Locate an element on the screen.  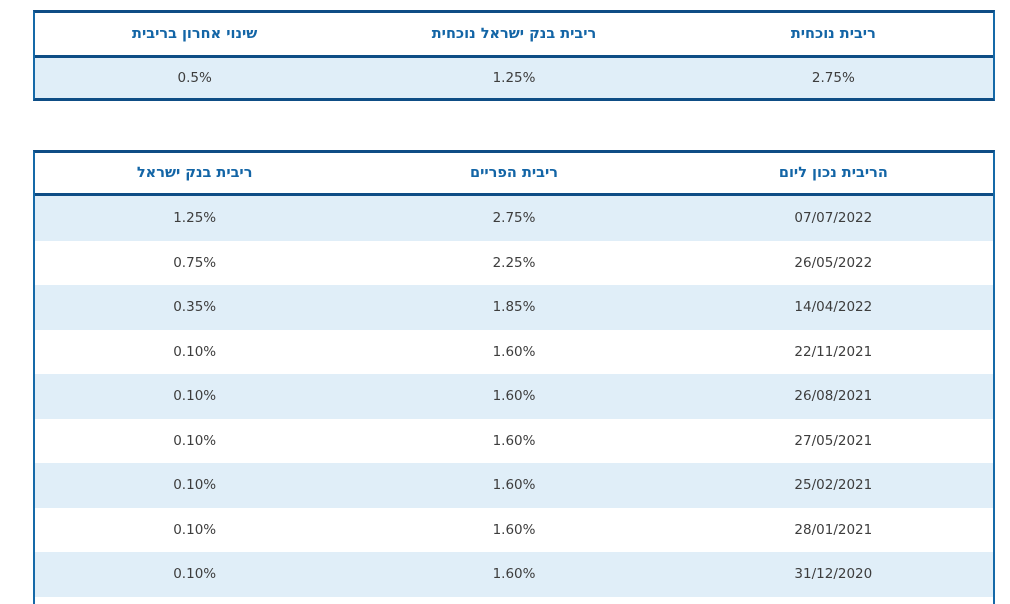
value-current-rate: 2.75% is located at coordinates (833, 78).